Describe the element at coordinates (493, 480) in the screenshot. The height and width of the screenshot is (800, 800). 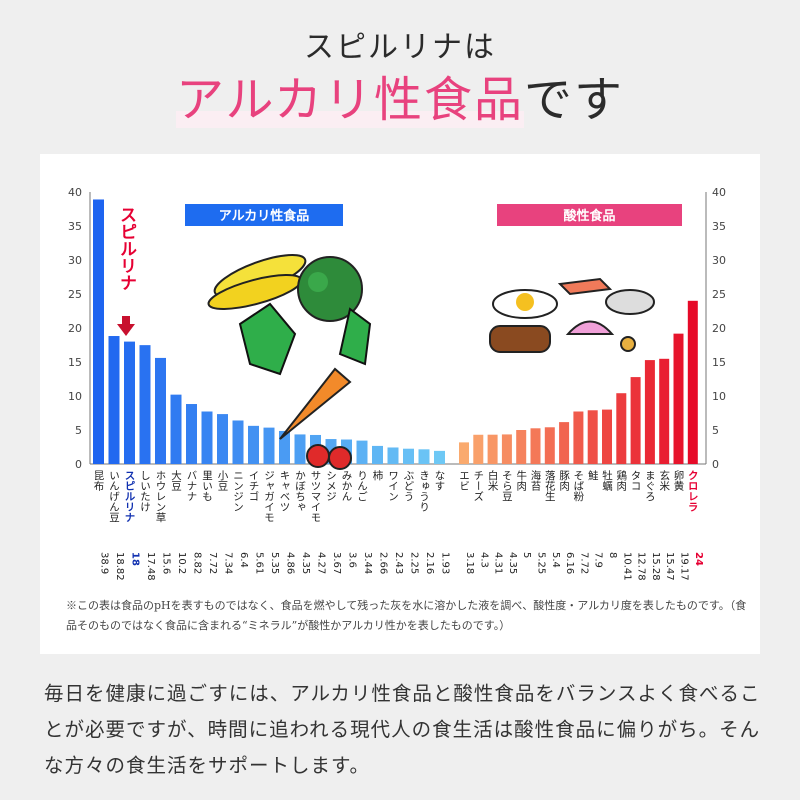
I see `category-label: 白米` at that location.